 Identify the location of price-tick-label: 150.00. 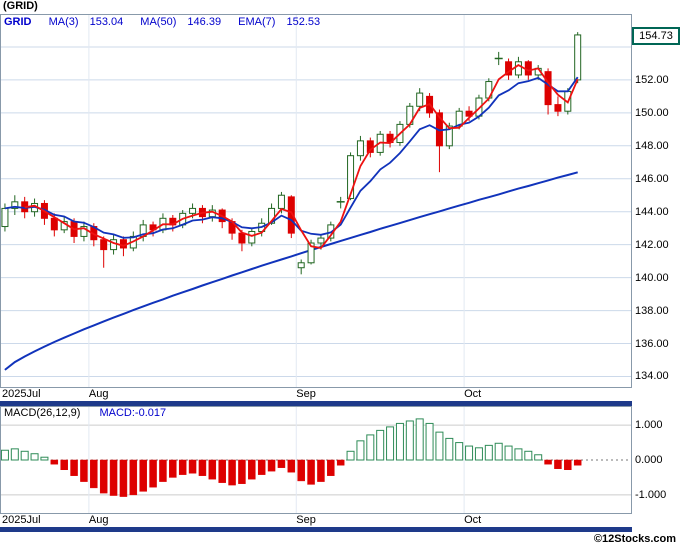
(652, 112).